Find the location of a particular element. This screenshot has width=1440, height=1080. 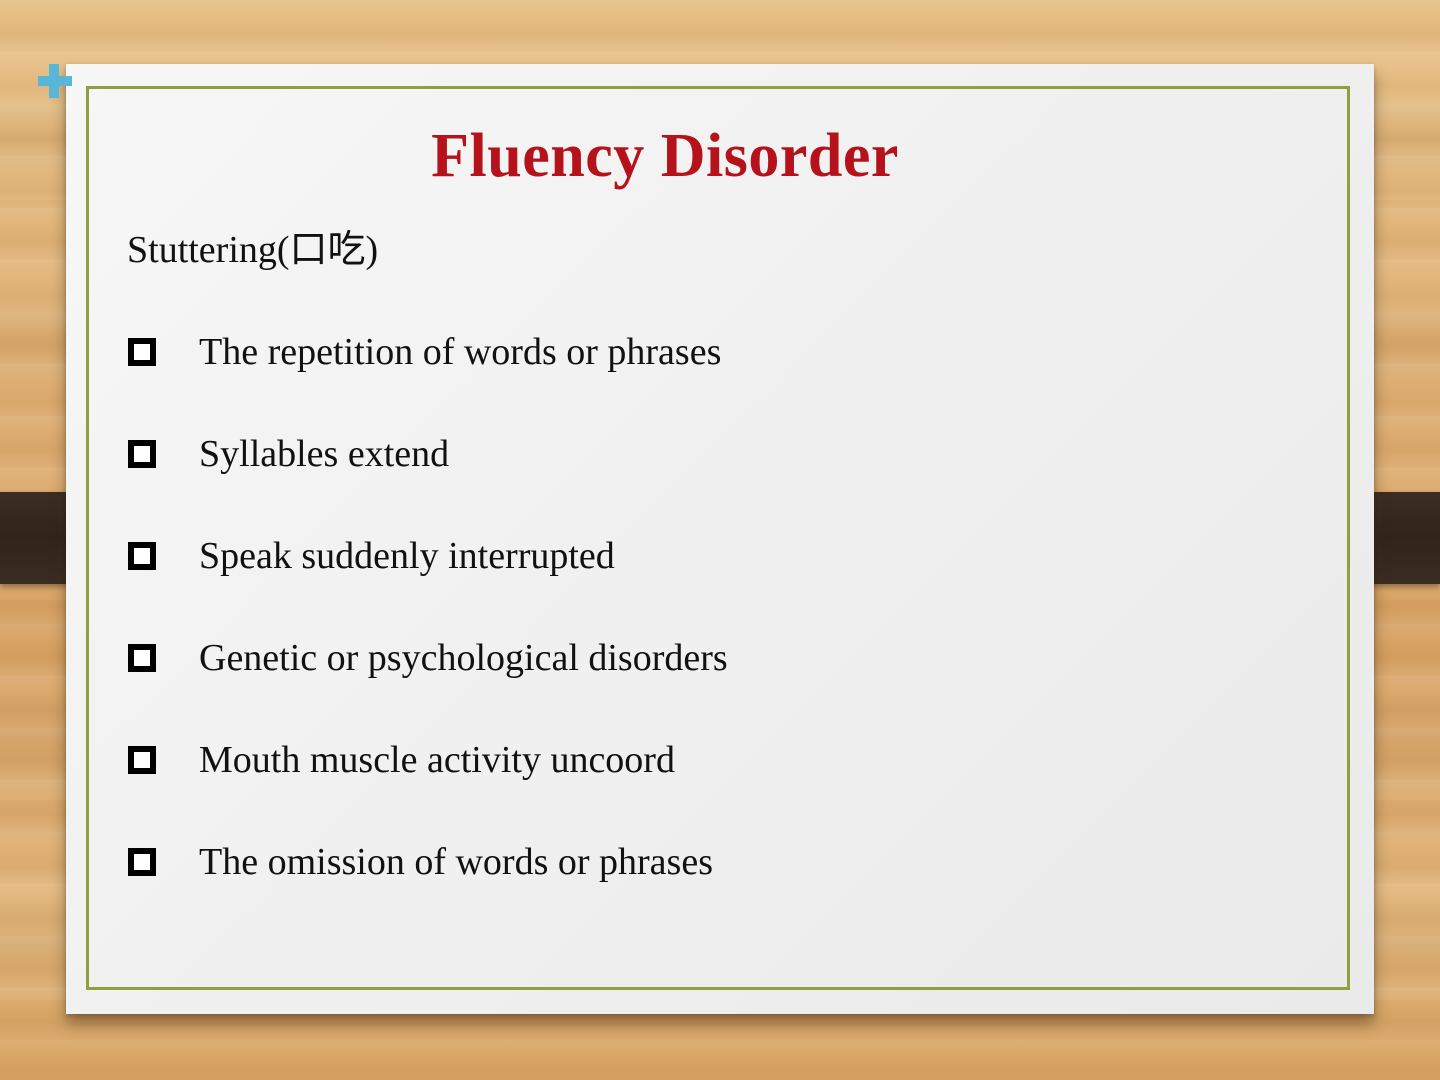

bullet-text: The omission of words or phrases is located at coordinates (456, 862).